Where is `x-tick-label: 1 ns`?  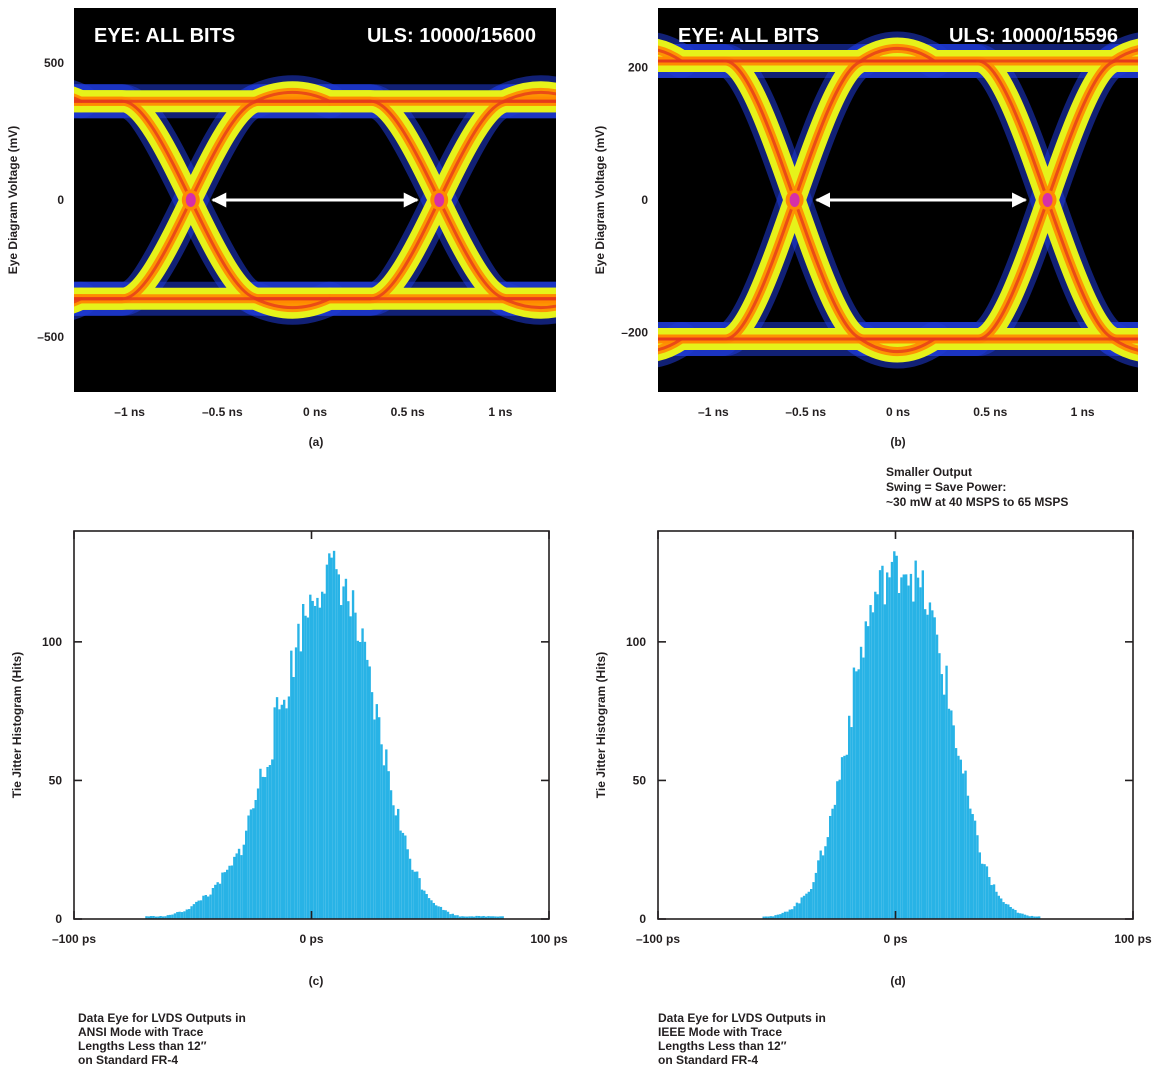 x-tick-label: 1 ns is located at coordinates (1083, 412).